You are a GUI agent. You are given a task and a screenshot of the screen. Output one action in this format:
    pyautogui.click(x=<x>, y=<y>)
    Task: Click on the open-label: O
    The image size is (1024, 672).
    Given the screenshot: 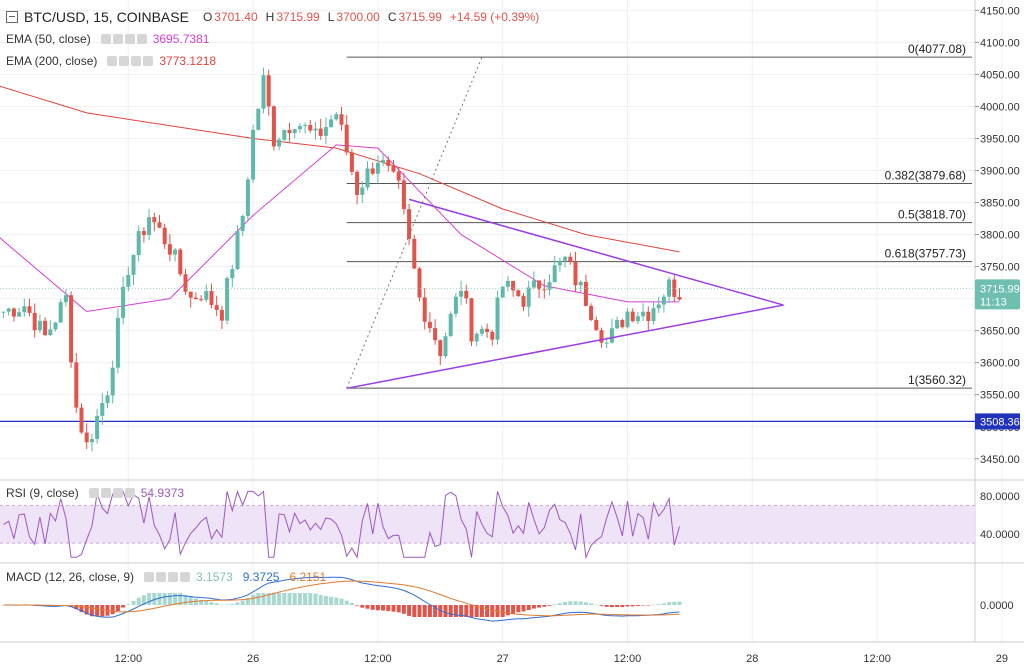 What is the action you would take?
    pyautogui.click(x=207, y=17)
    